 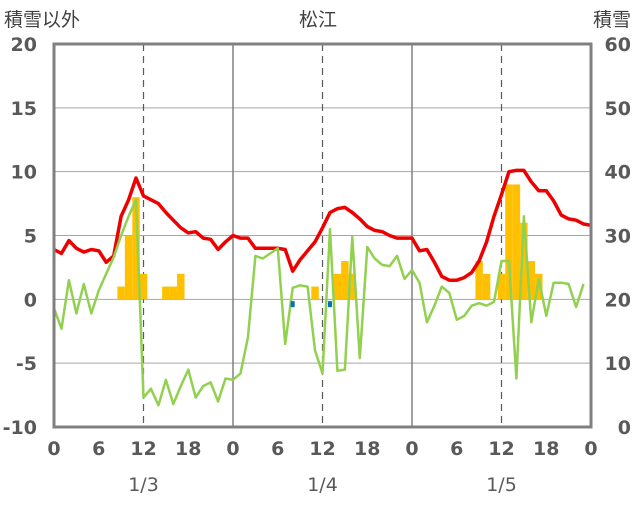 What do you see at coordinates (618, 173) in the screenshot?
I see `right-tick-label: 40` at bounding box center [618, 173].